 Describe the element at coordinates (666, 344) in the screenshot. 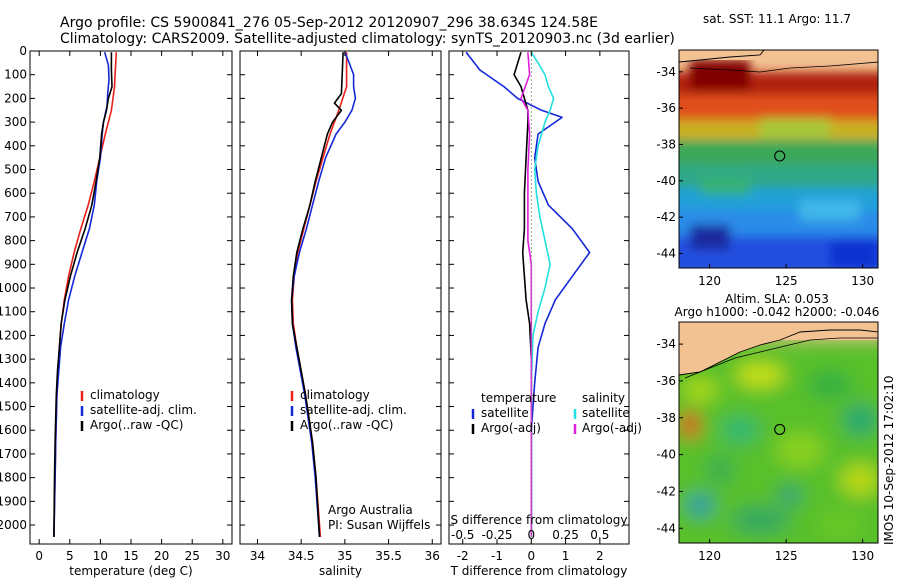

I see `sla-map-y-tick-label: -34` at that location.